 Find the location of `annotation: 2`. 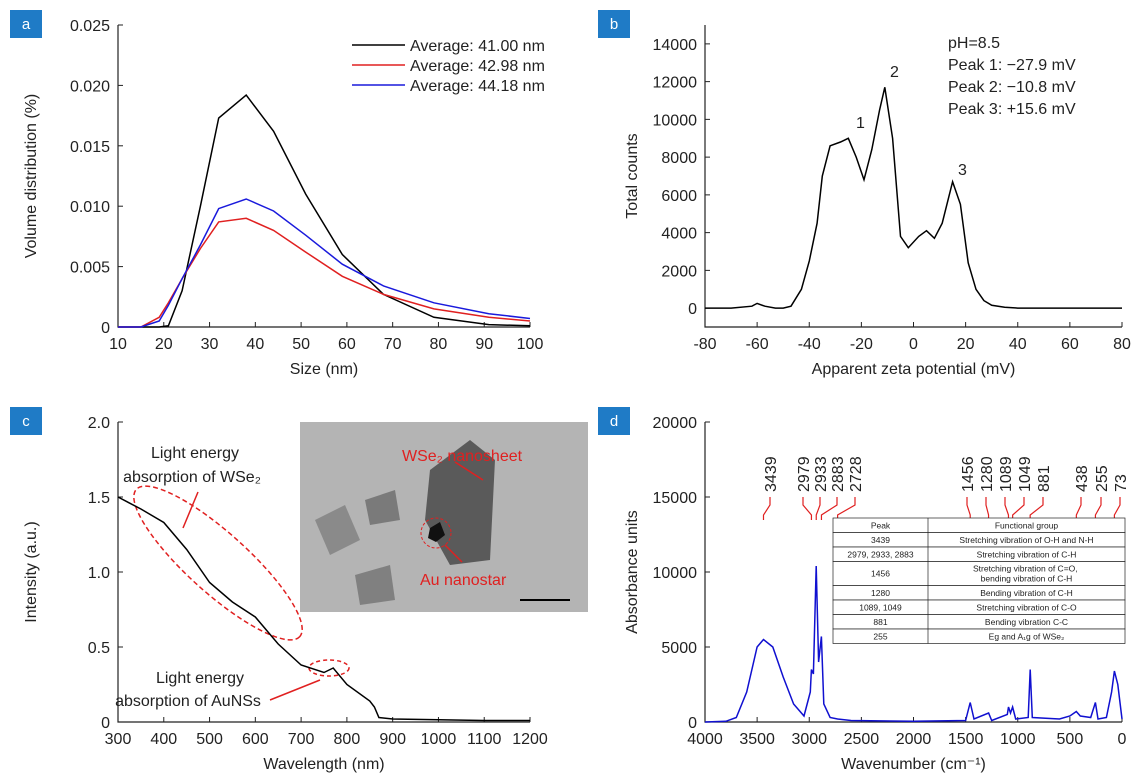

annotation: 2 is located at coordinates (894, 72).